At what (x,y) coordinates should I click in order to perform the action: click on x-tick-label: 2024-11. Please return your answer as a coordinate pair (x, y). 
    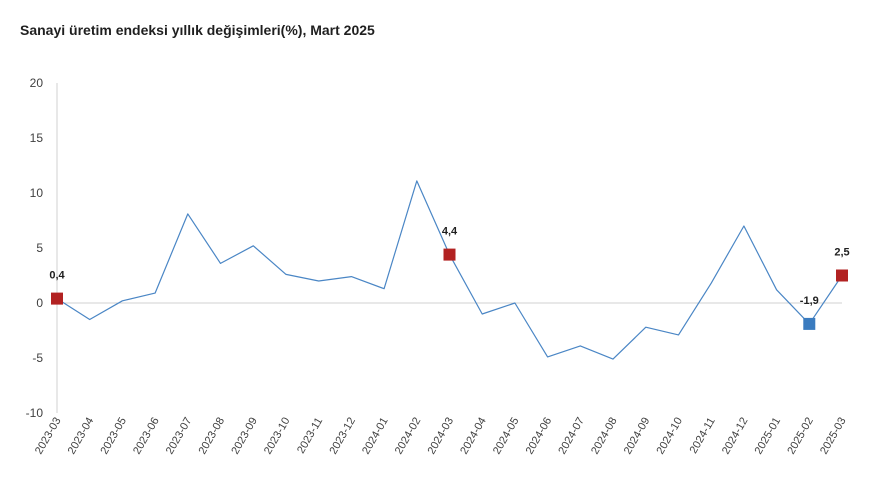
    Looking at the image, I should click on (703, 436).